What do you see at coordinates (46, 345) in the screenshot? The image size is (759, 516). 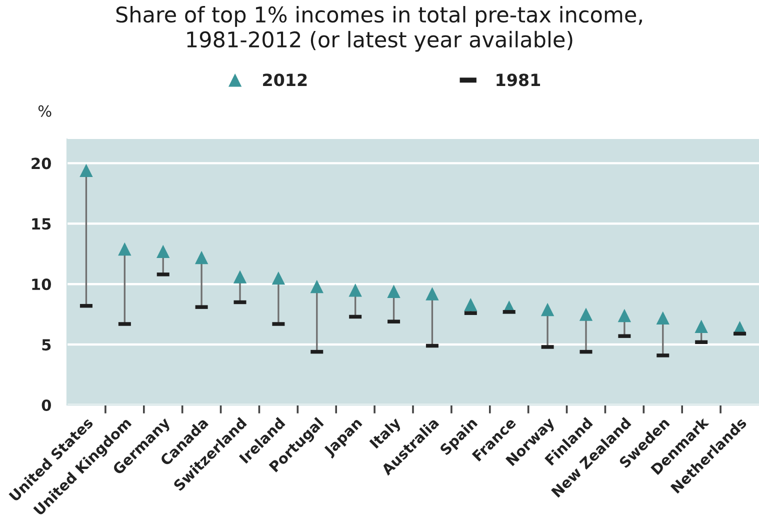 I see `y-tick-label: 5` at bounding box center [46, 345].